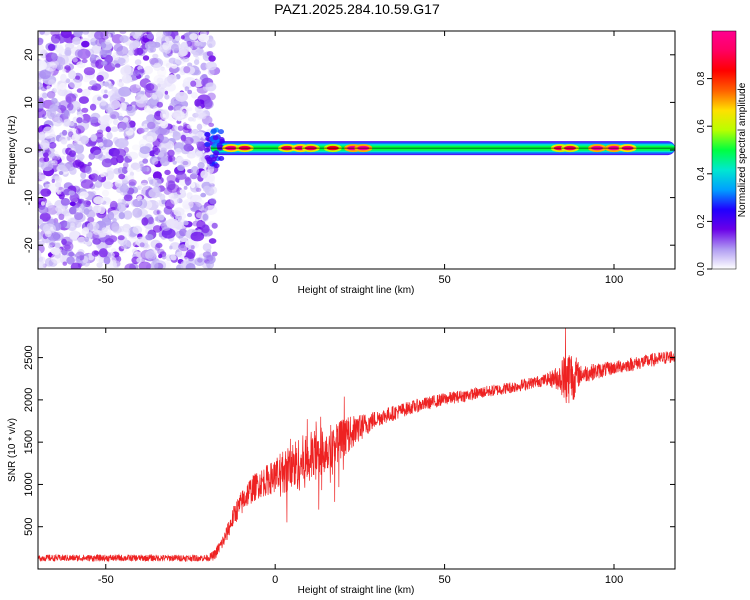 Image resolution: width=750 pixels, height=600 pixels. What do you see at coordinates (29, 55) in the screenshot?
I see `y-tick-label: 20` at bounding box center [29, 55].